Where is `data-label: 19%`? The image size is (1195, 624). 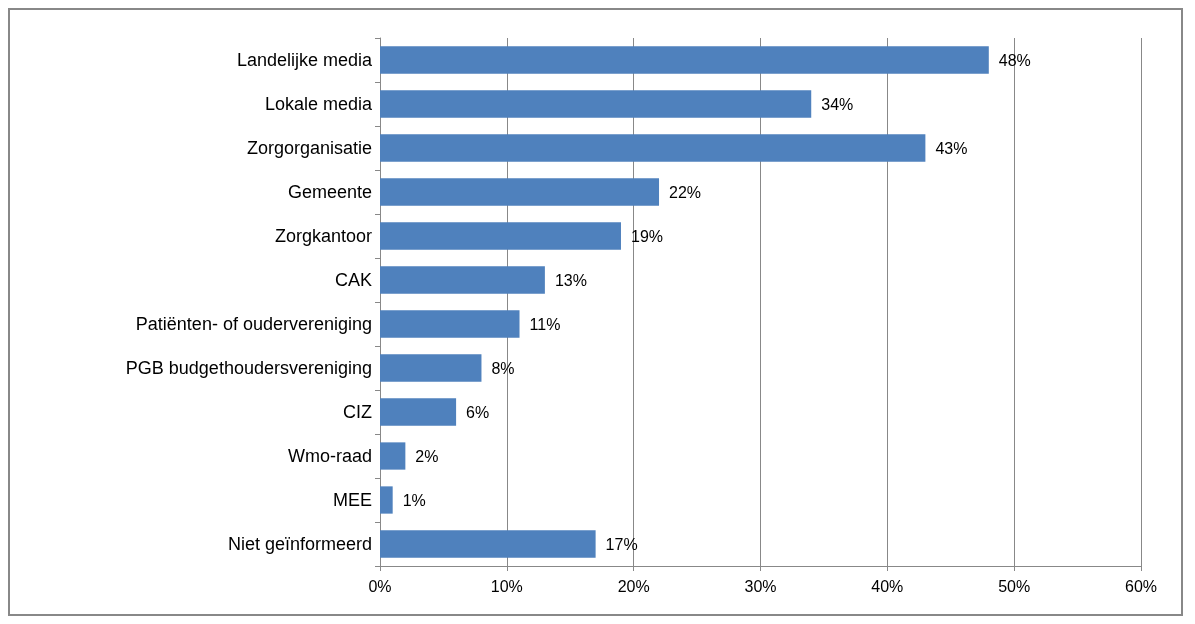 data-label: 19% is located at coordinates (647, 236).